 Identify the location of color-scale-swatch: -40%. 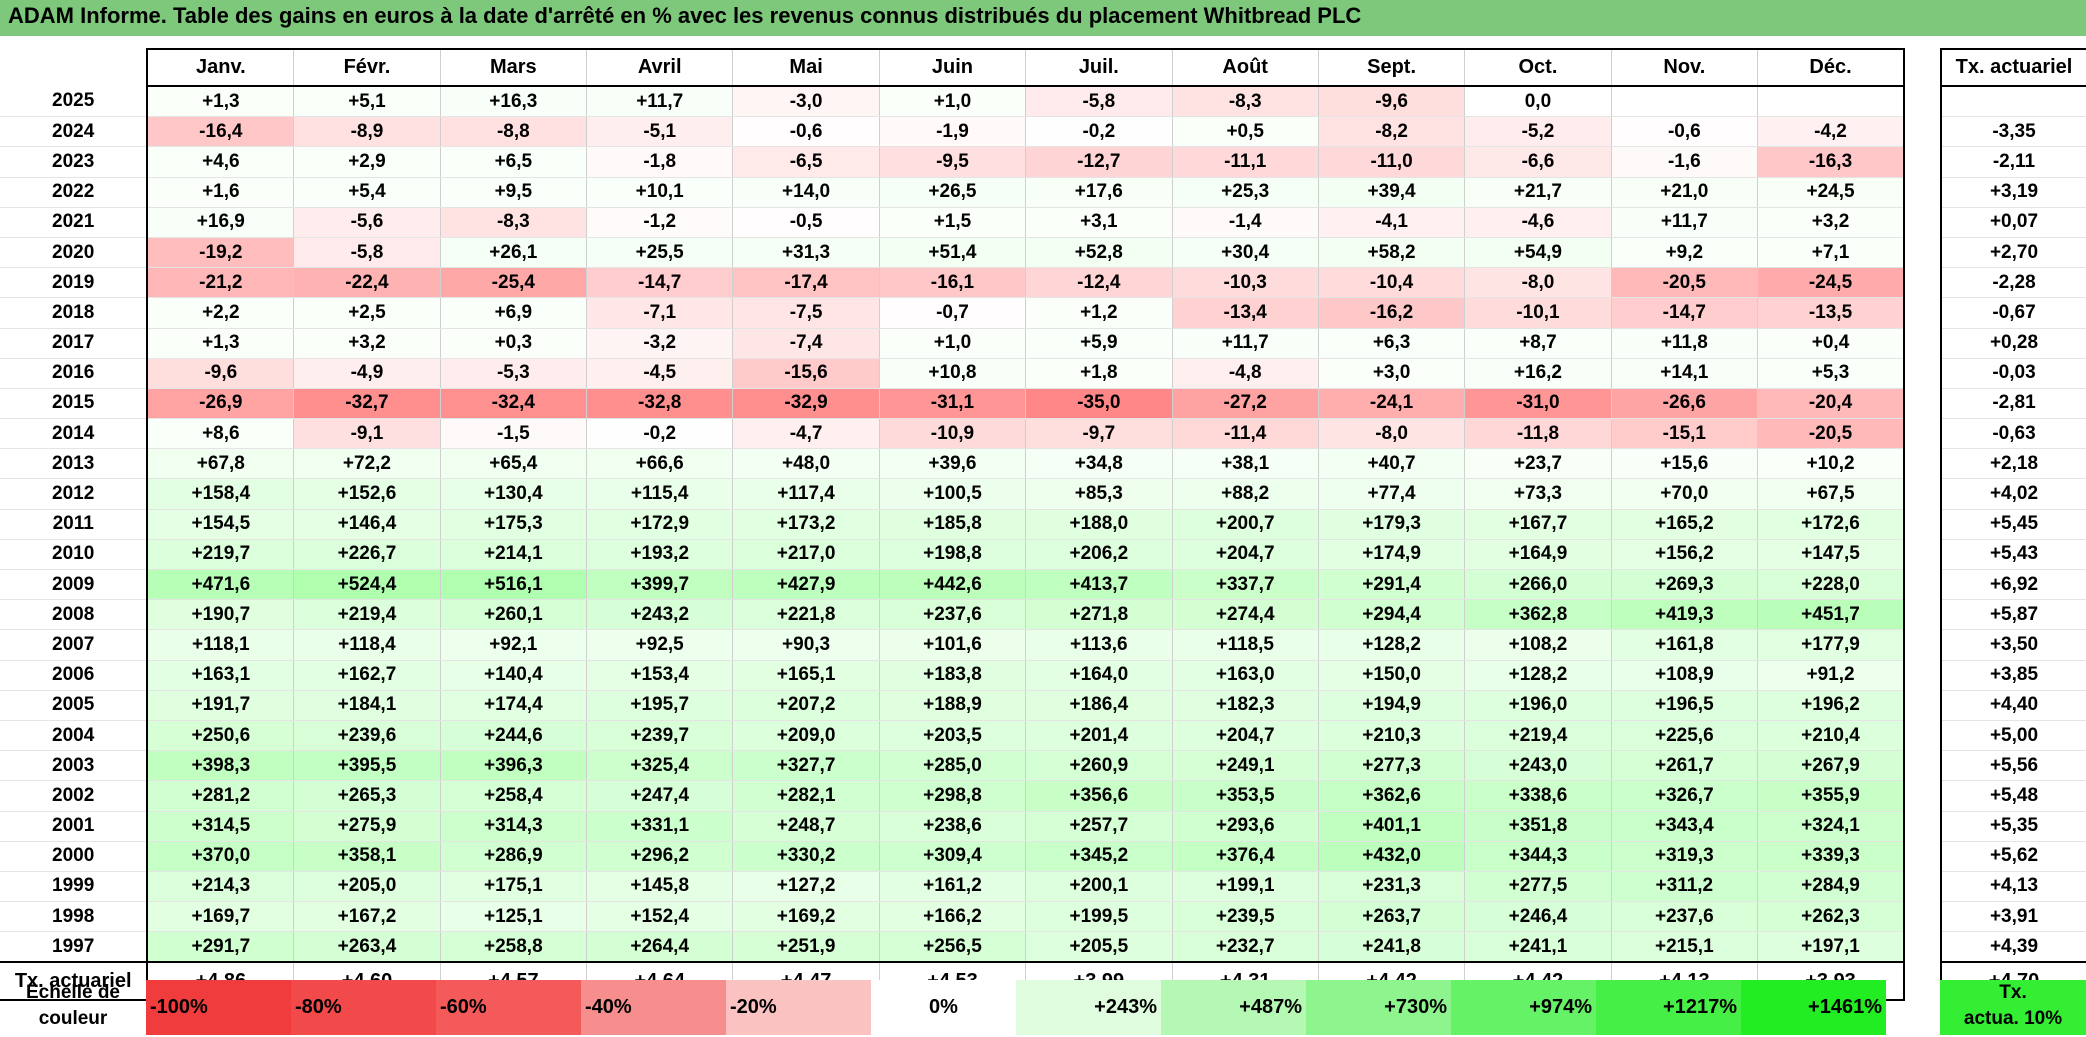
(653, 1007).